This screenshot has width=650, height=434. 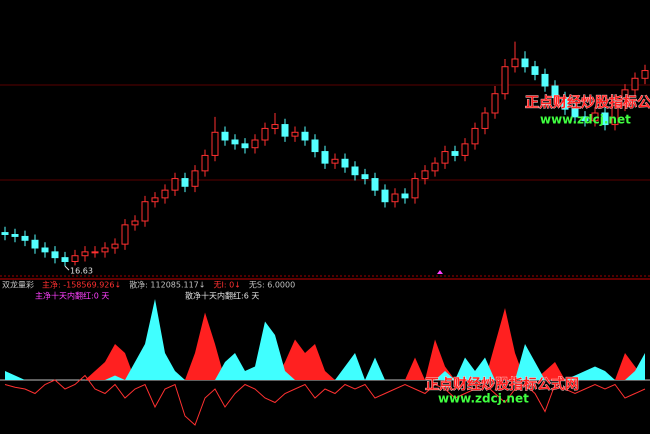 What do you see at coordinates (272, 285) in the screenshot?
I see `indicator-header: 无S: 6.0000` at bounding box center [272, 285].